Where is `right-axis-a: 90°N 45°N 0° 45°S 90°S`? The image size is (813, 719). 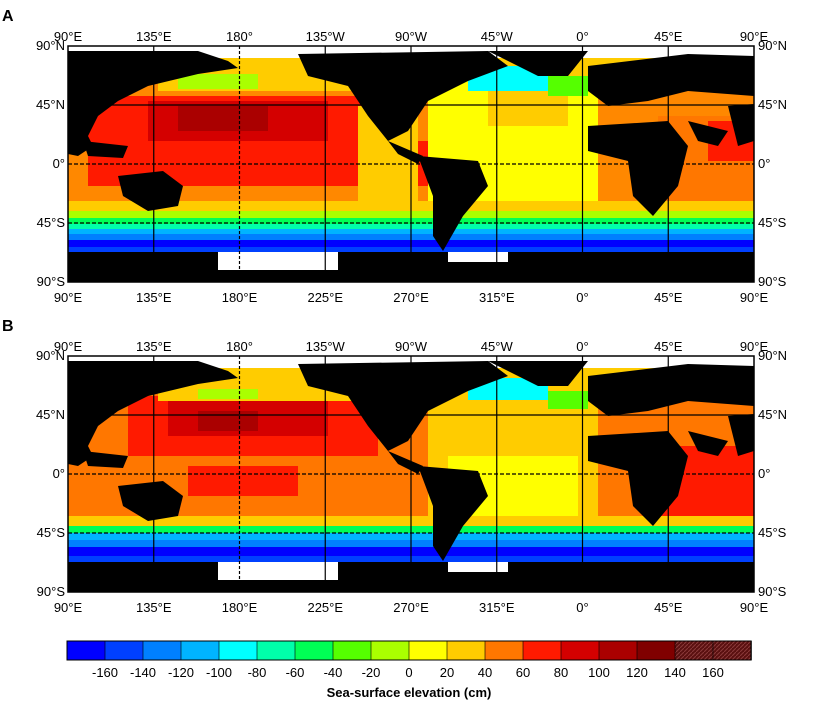
right-axis-a: 90°N 45°N 0° 45°S 90°S is located at coordinates (772, 163).